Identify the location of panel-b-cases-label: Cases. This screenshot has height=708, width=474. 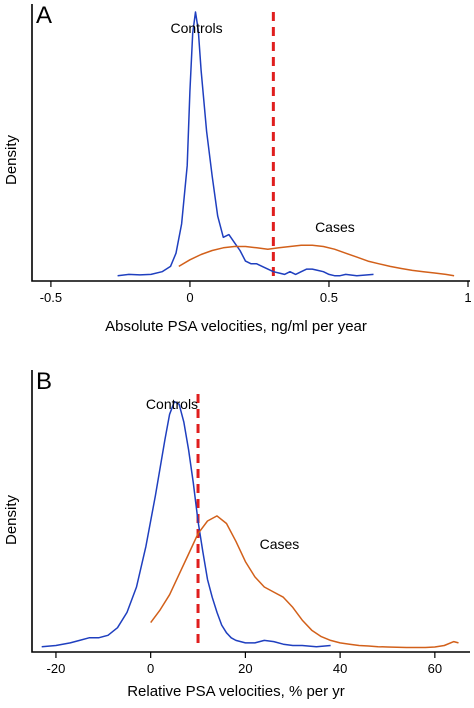
(280, 544).